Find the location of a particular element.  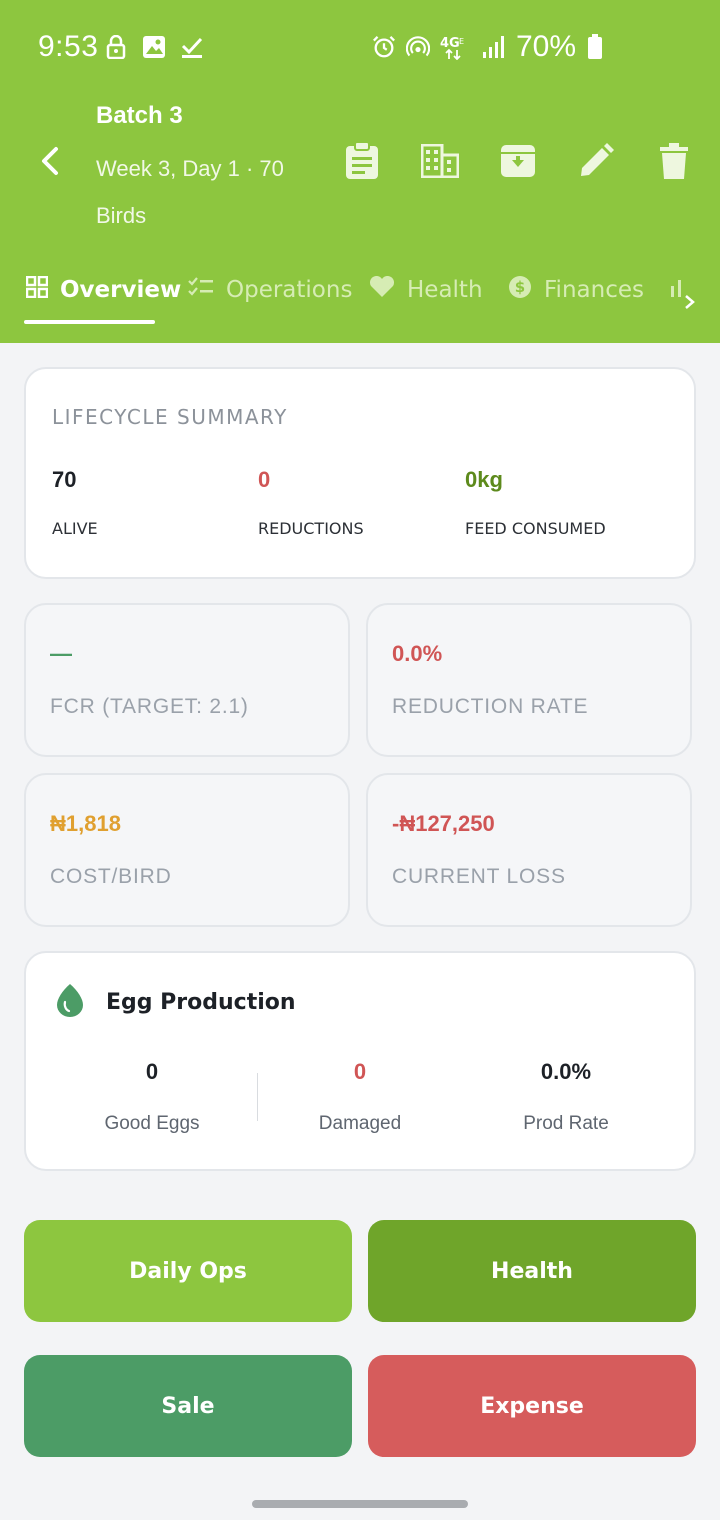

chevron-left-icon is located at coordinates (50, 163).